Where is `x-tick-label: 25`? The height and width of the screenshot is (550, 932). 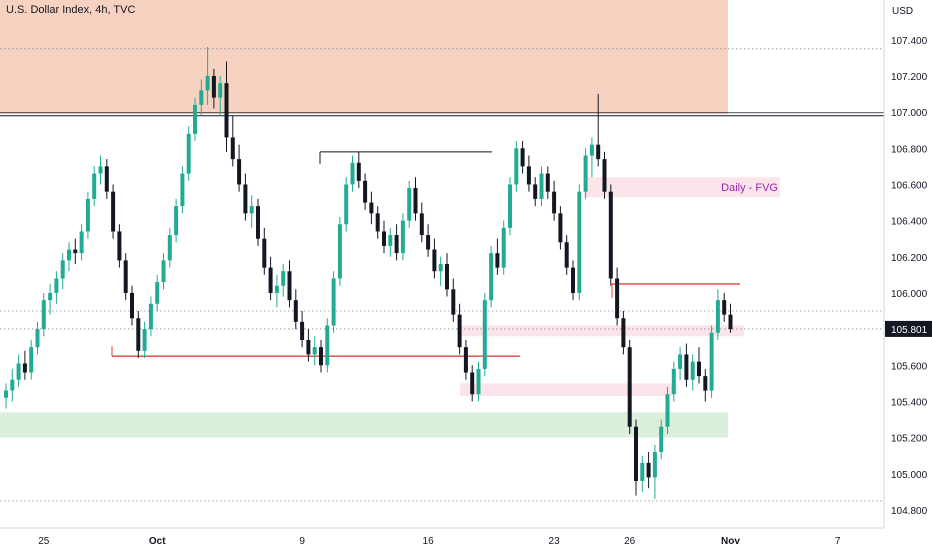 x-tick-label: 25 is located at coordinates (44, 541).